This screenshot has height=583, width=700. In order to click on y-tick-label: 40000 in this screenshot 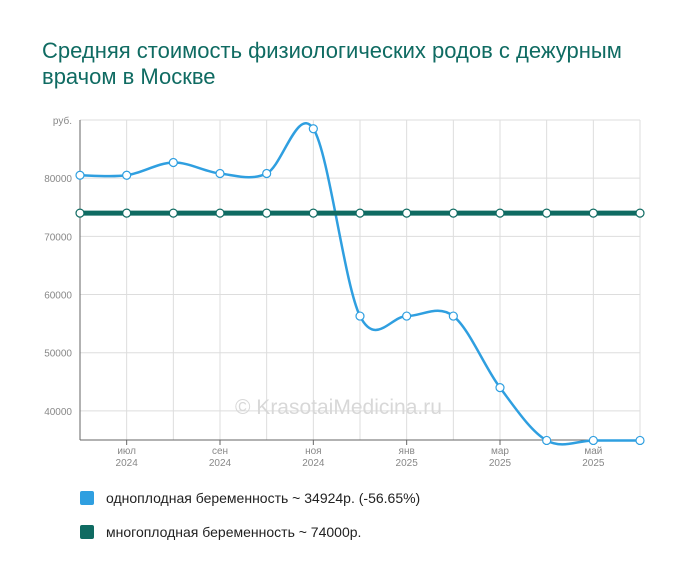, I will do `click(58, 412)`.